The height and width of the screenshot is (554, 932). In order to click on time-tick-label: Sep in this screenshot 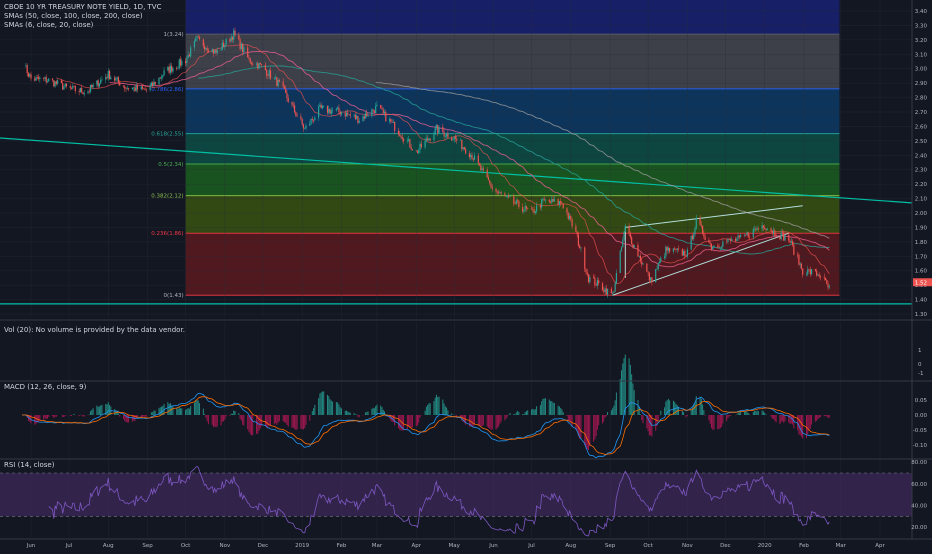, I will do `click(610, 546)`.